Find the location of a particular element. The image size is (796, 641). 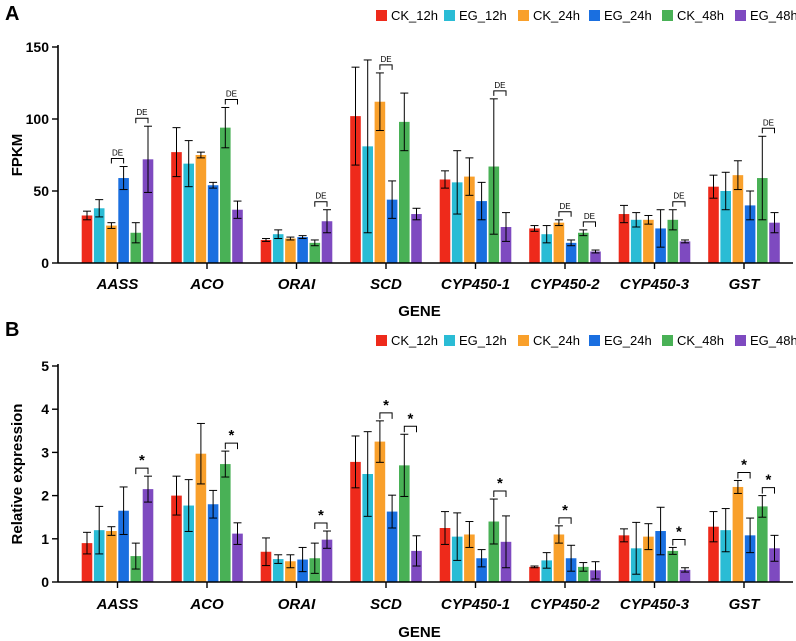

bar-cyp450-1-eg_12h is located at coordinates (457, 222).